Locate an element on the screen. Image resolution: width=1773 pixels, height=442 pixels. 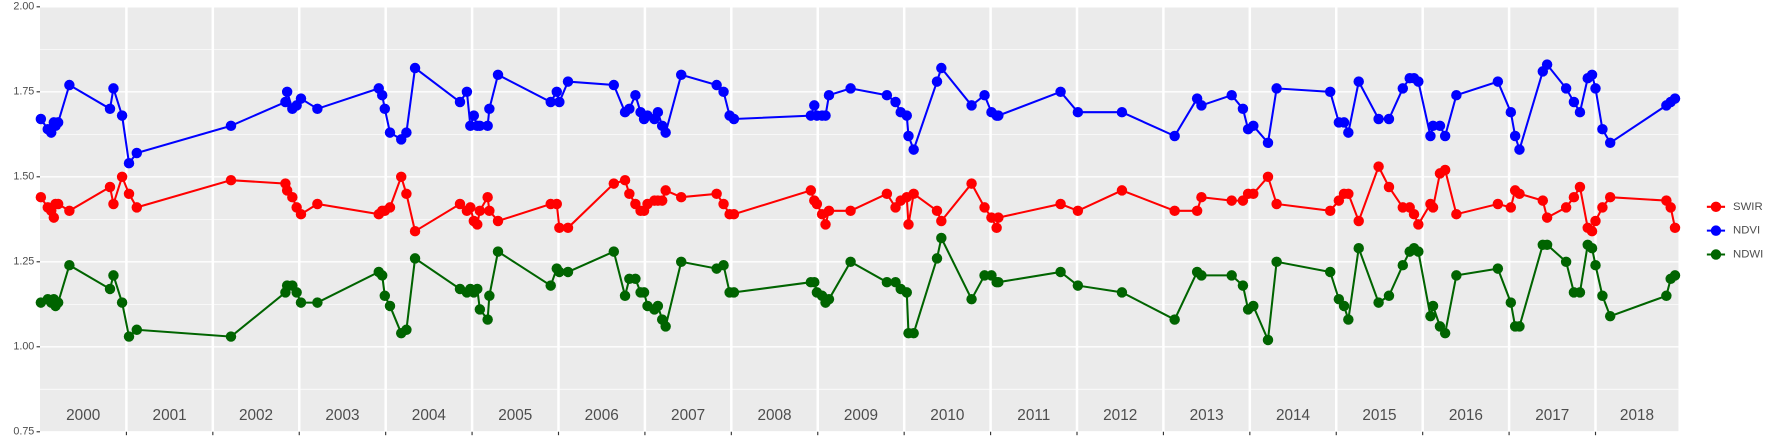
legend-label: NDVI is located at coordinates (1746, 231).